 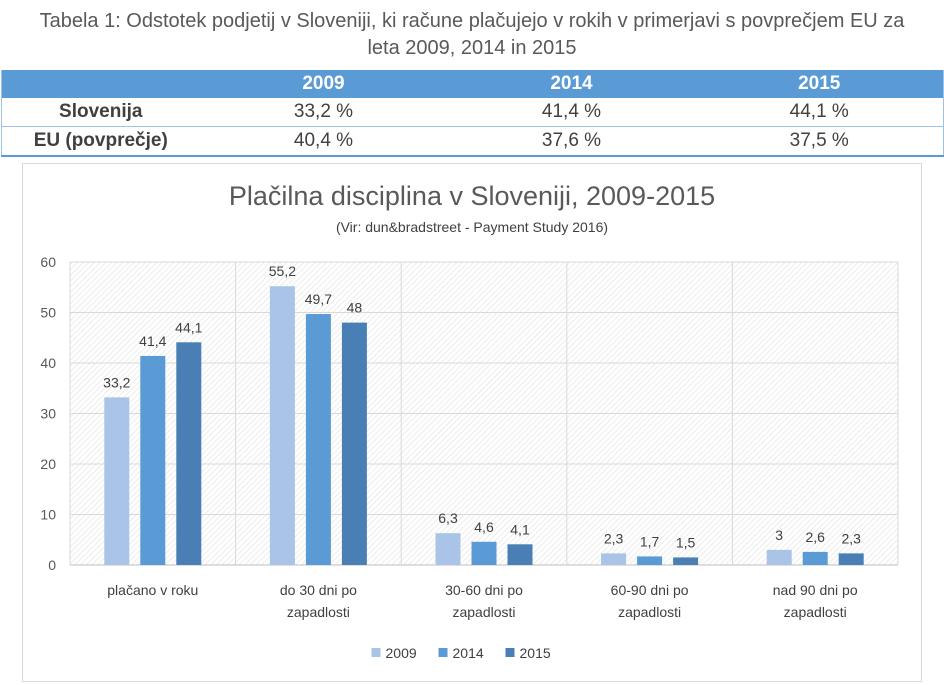 What do you see at coordinates (52, 565) in the screenshot?
I see `y-tick-label: 0` at bounding box center [52, 565].